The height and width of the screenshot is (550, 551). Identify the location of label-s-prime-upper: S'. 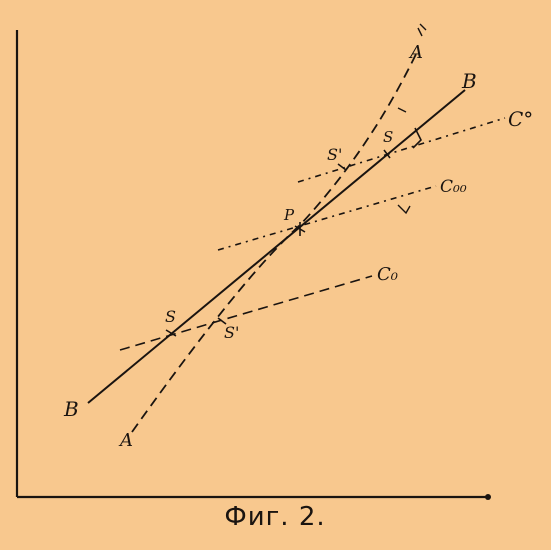
(334, 154).